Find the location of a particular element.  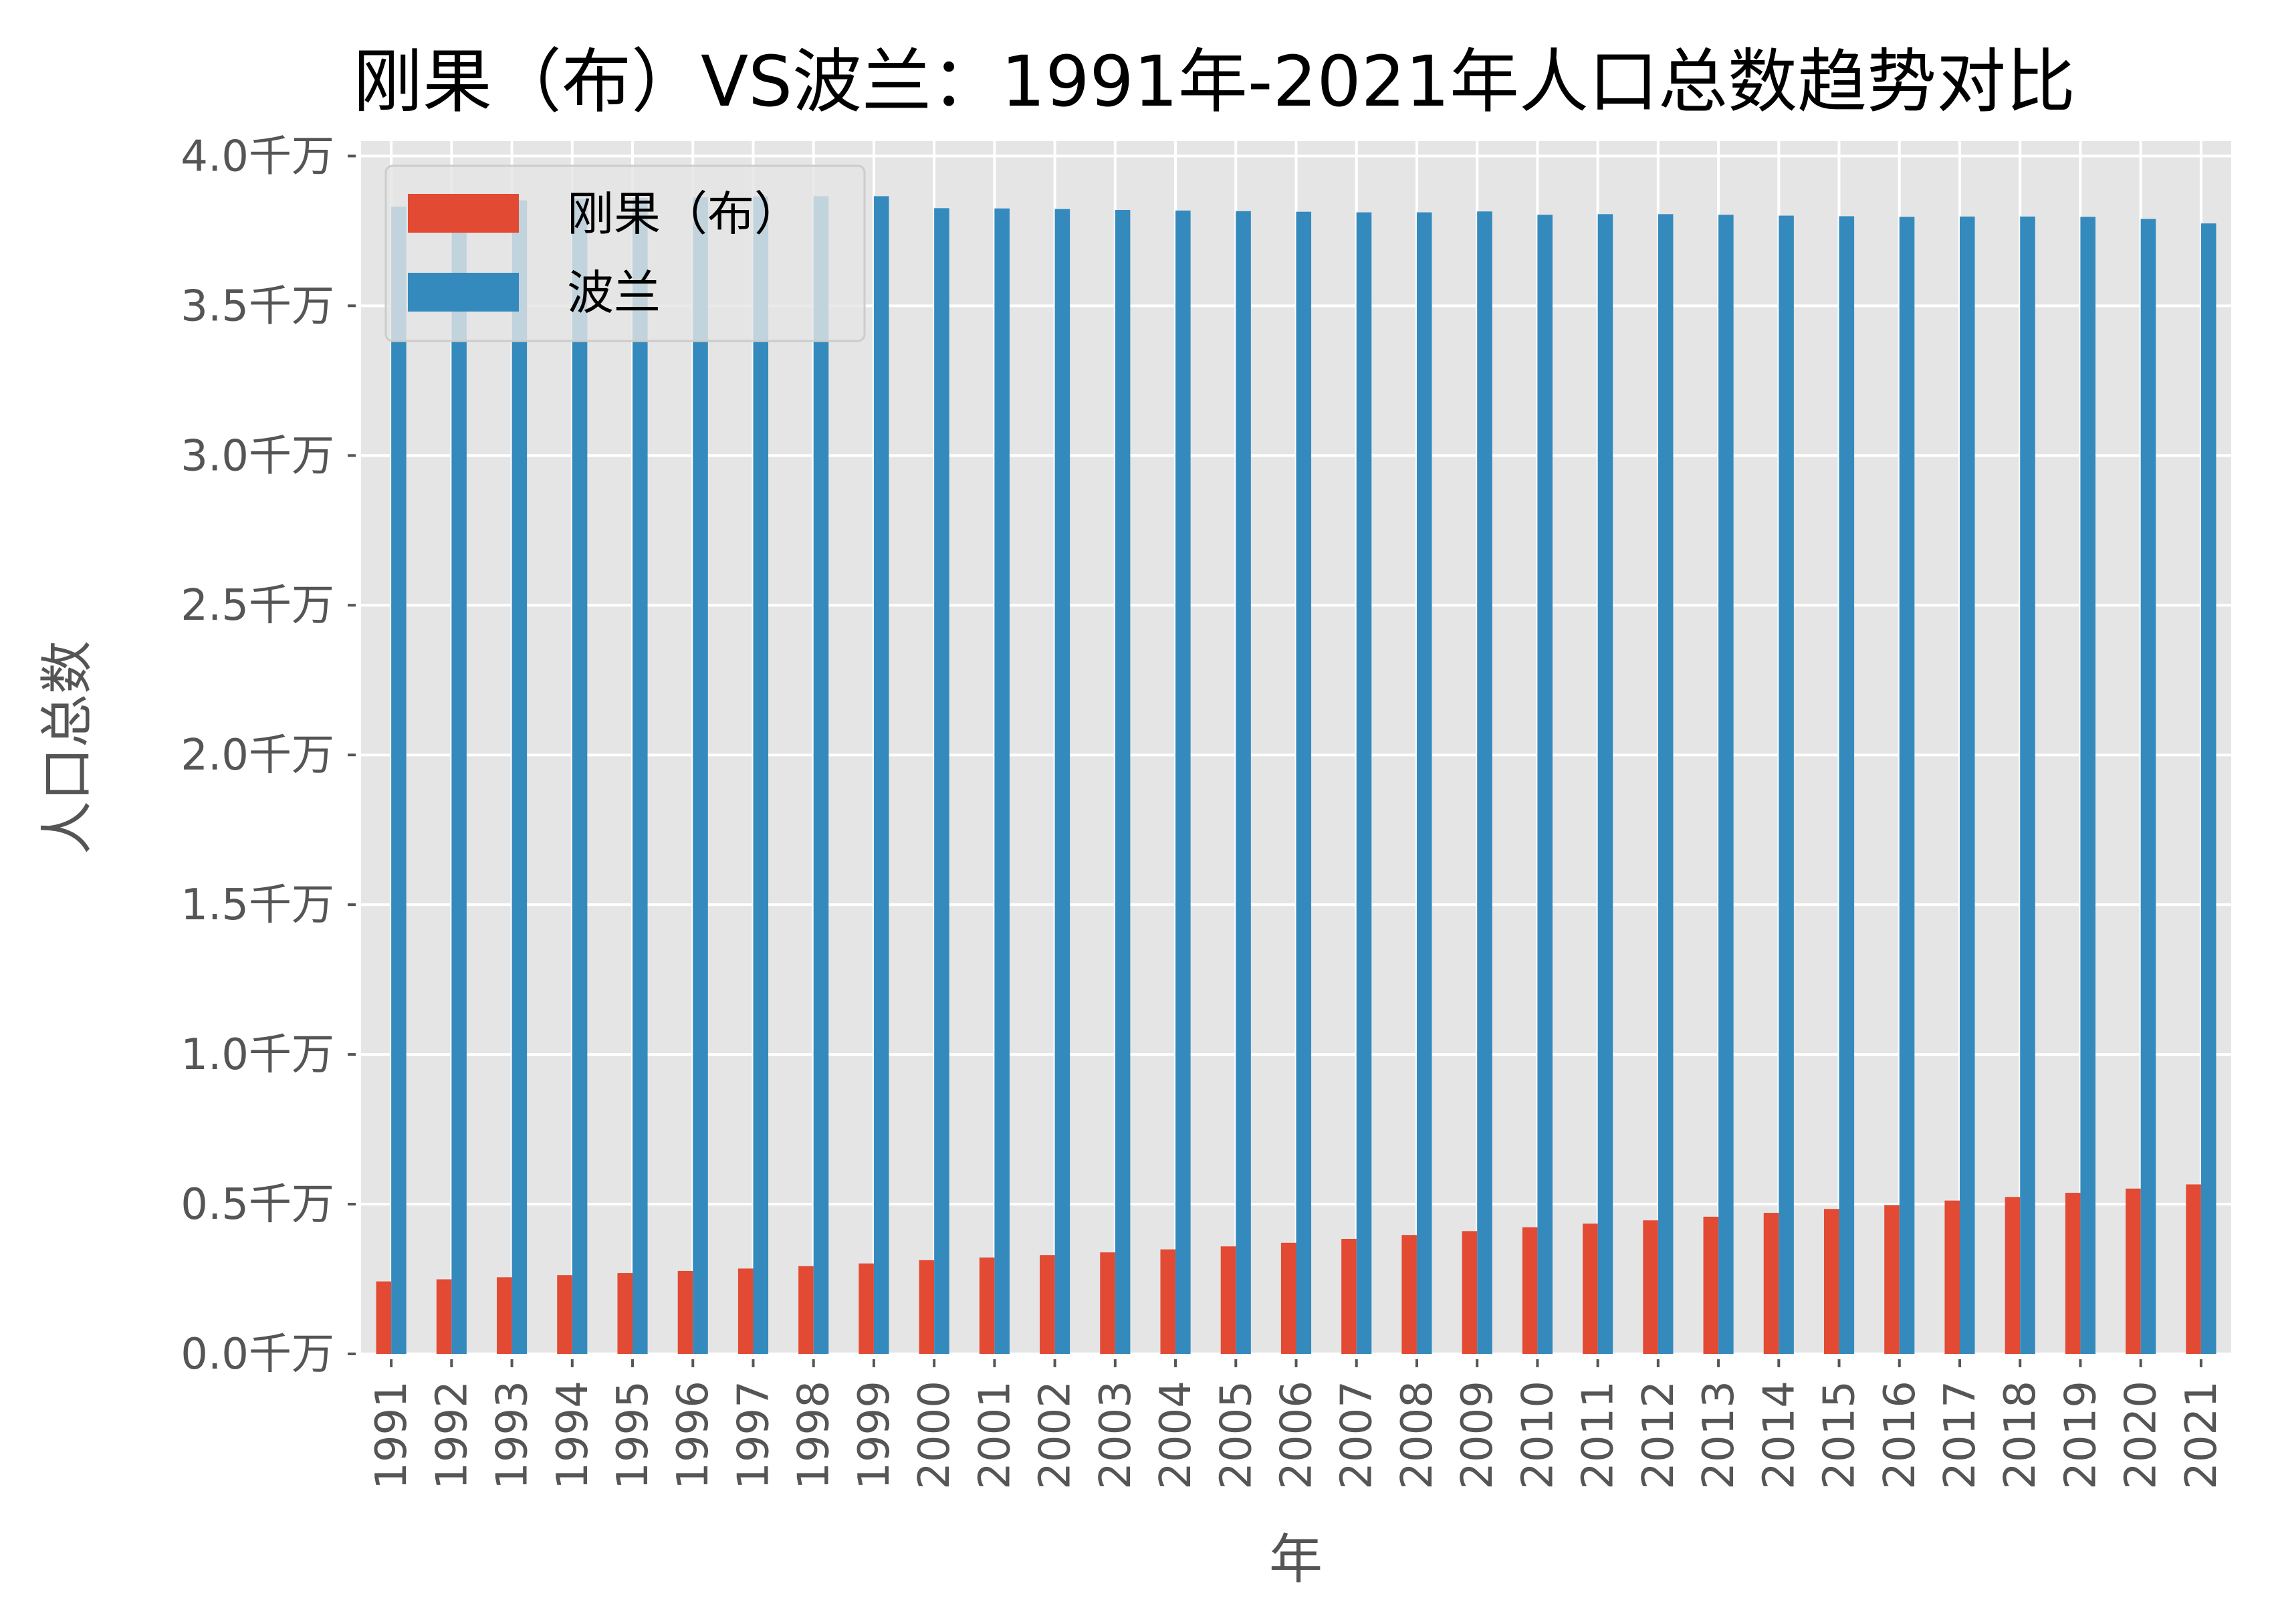

bar-poland-1994 is located at coordinates (580, 776).